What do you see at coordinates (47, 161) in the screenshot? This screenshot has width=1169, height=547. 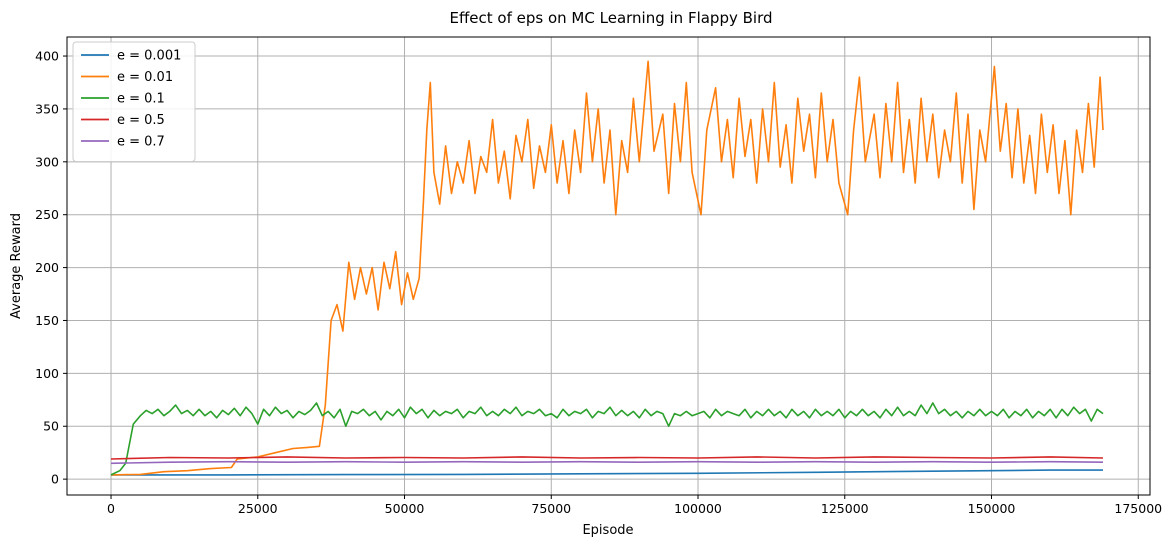 I see `y-tick-label: 300` at bounding box center [47, 161].